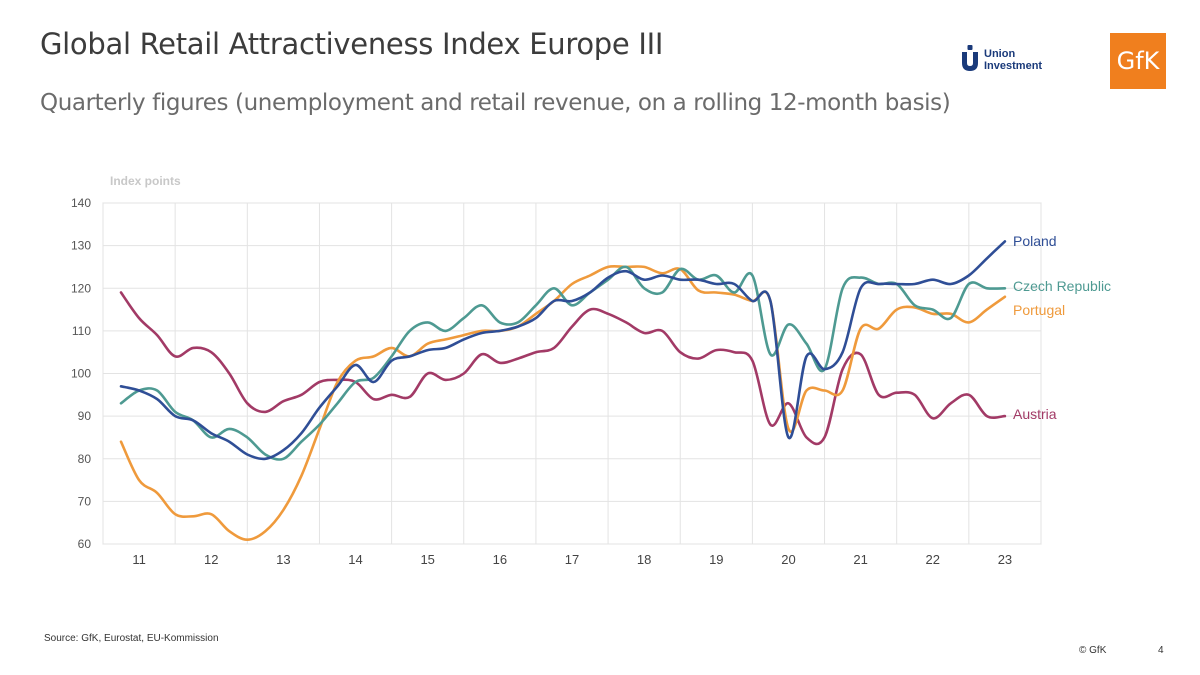  Describe the element at coordinates (1062, 327) in the screenshot. I see `series-labels: Austria Portugal Czech Republic Poland` at that location.